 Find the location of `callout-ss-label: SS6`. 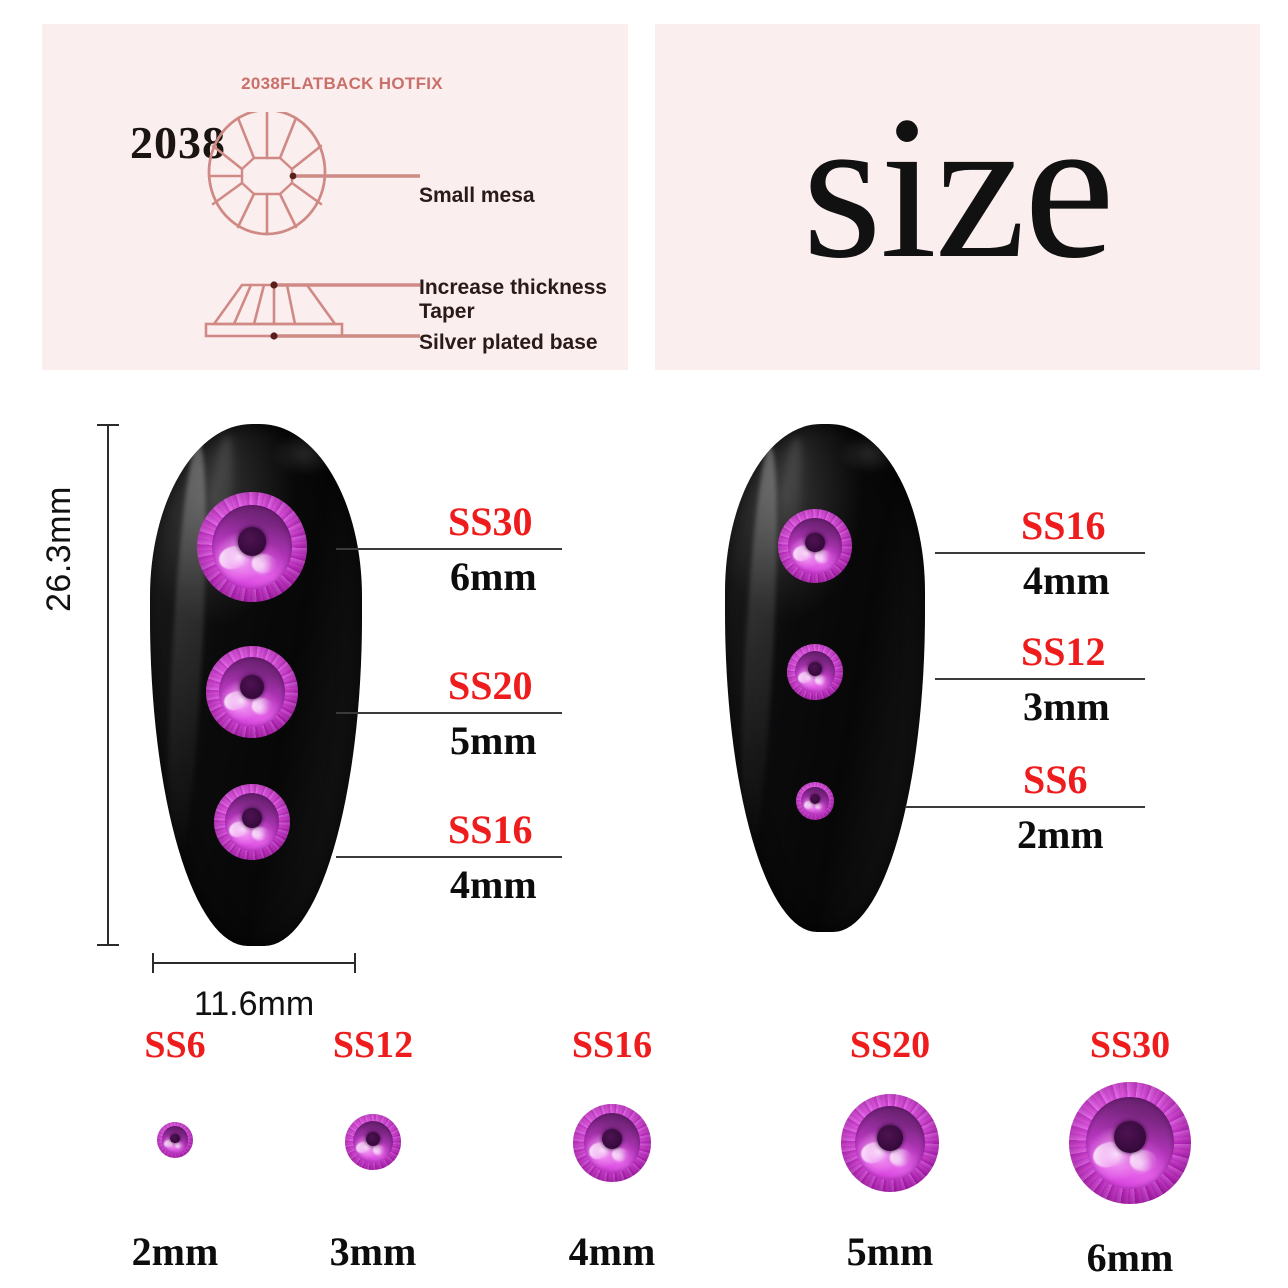

callout-ss-label: SS6 is located at coordinates (1055, 779).